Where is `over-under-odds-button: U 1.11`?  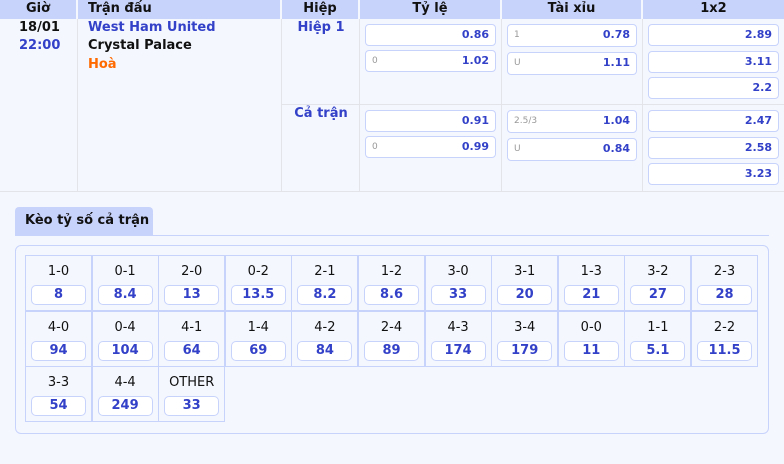 over-under-odds-button: U 1.11 is located at coordinates (572, 63).